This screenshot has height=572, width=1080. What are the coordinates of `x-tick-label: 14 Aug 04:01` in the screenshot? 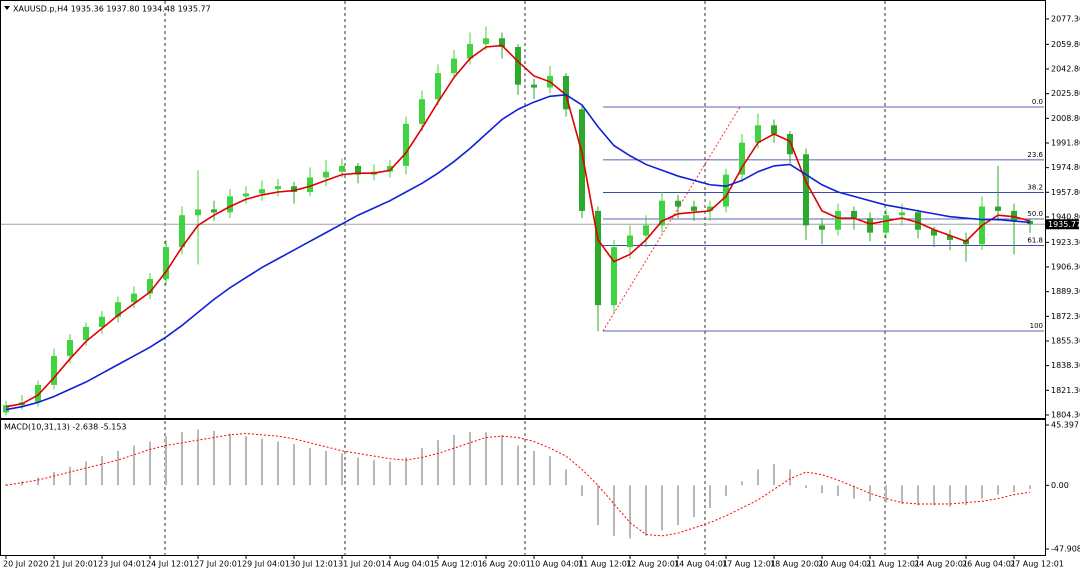 It's located at (701, 564).